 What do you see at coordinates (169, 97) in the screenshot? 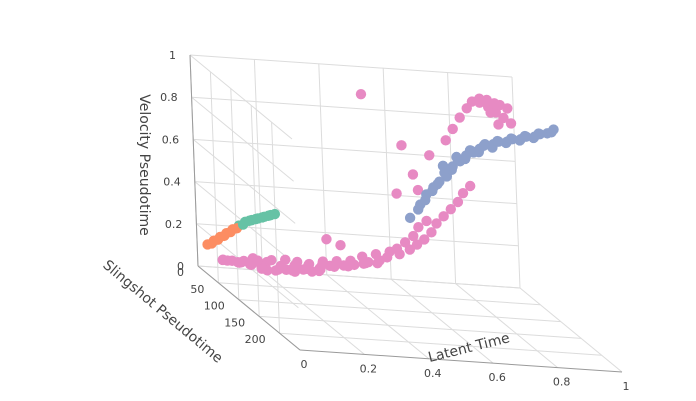
I see `z-tick-label: 0.8` at bounding box center [169, 97].